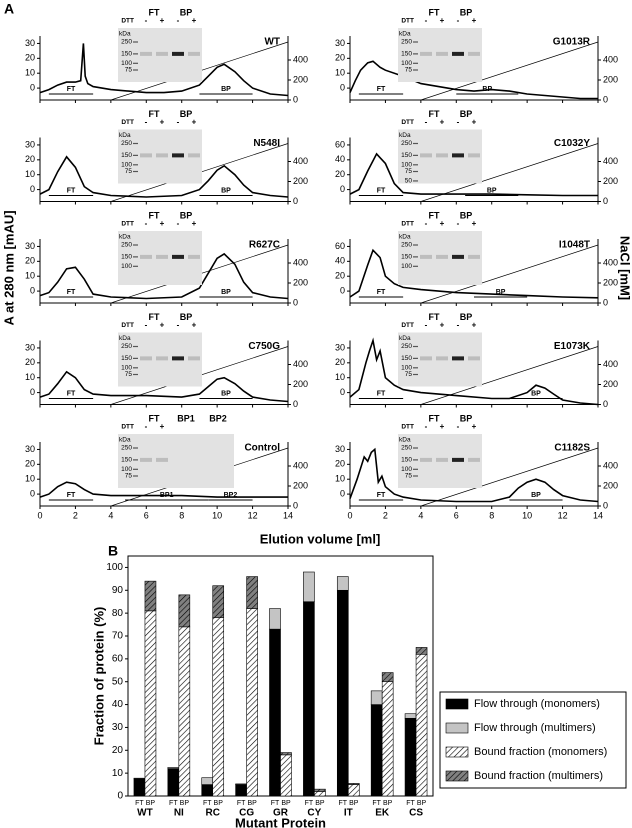 The width and height of the screenshot is (632, 828). Describe the element at coordinates (246, 813) in the screenshot. I see `x-tick-label: CG` at that location.